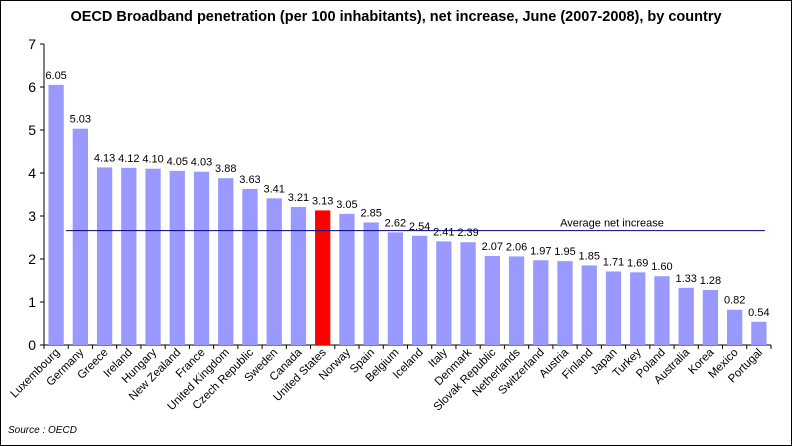 This screenshot has width=792, height=446. I want to click on value-label: 1.71, so click(613, 262).